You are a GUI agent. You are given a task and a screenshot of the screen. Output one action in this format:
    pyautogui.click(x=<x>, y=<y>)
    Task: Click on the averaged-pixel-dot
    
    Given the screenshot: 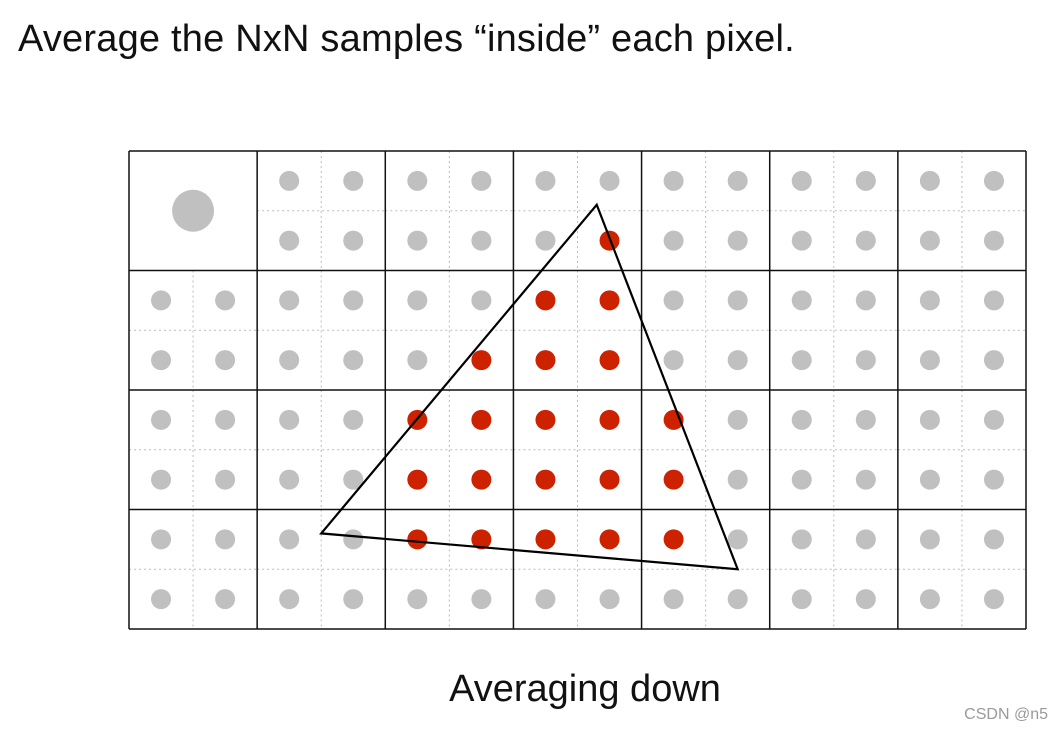 What is the action you would take?
    pyautogui.click(x=193, y=210)
    